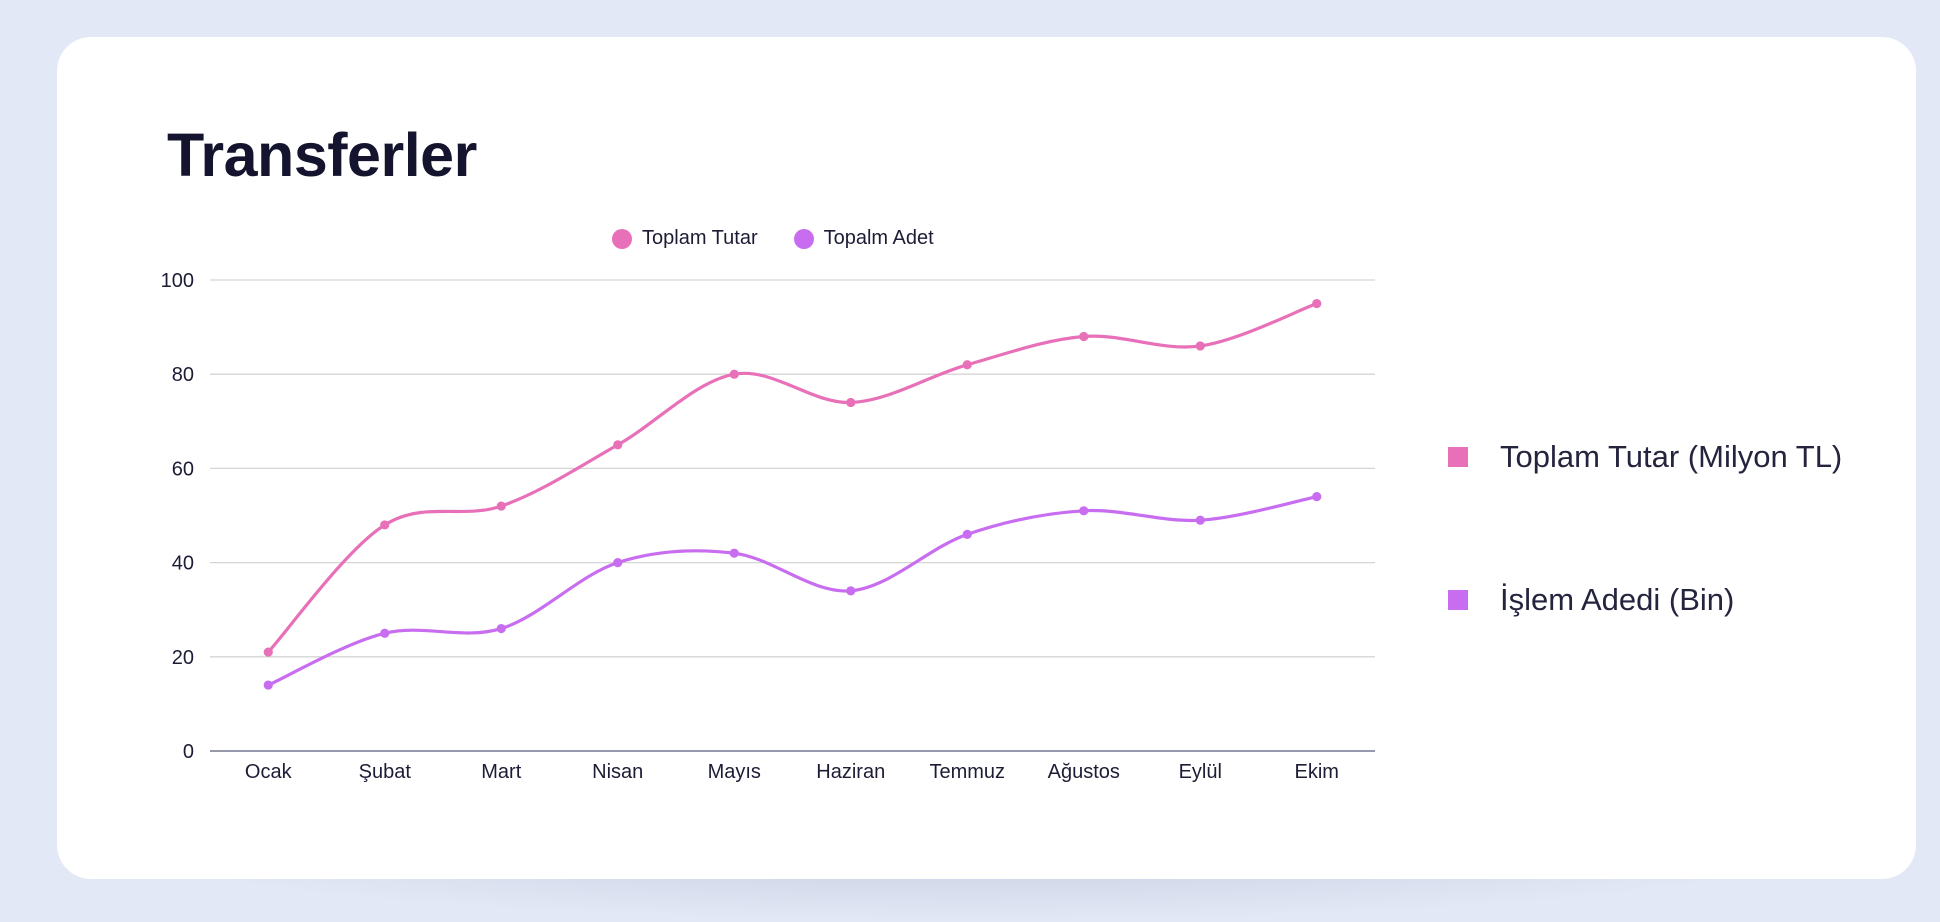 The height and width of the screenshot is (922, 1940). I want to click on side-legend-item-toplam-tutar: Toplam Tutar (Milyon TL), so click(1645, 456).